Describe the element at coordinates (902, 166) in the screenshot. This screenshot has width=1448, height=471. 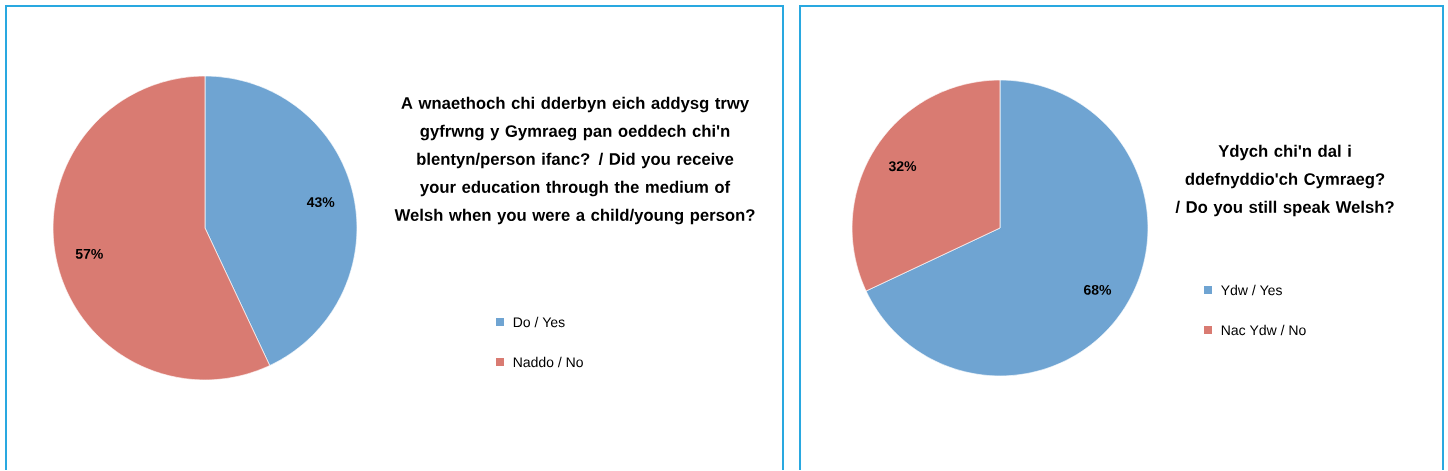
I see `data-label: 32%` at that location.